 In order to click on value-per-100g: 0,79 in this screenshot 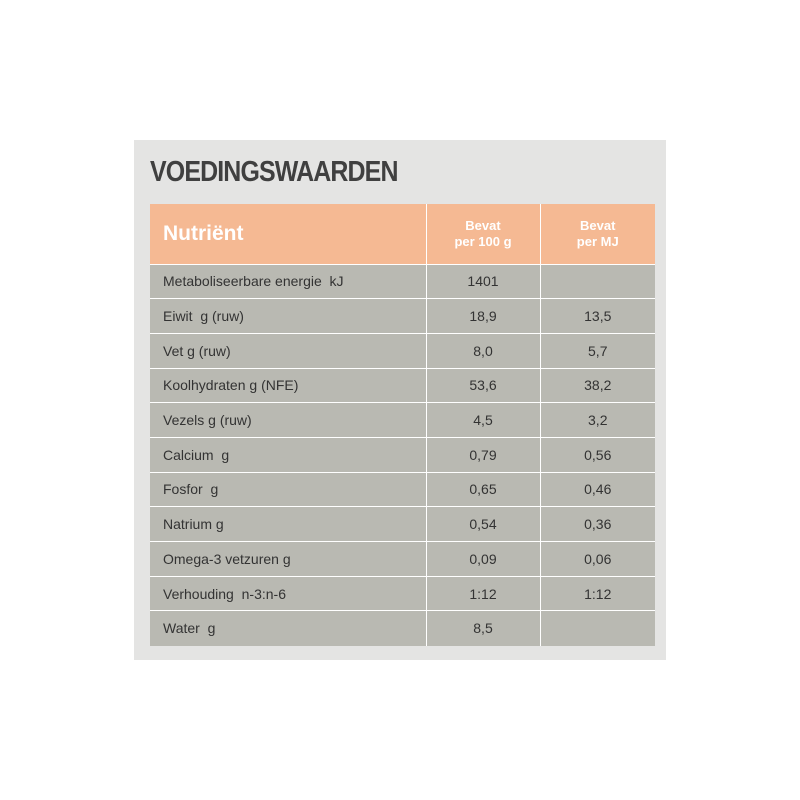, I will do `click(482, 455)`.